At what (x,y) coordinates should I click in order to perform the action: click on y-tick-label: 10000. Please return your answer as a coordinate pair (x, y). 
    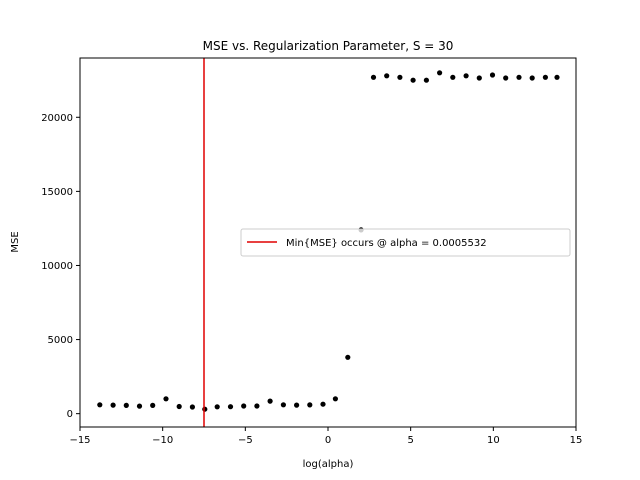
    Looking at the image, I should click on (57, 266).